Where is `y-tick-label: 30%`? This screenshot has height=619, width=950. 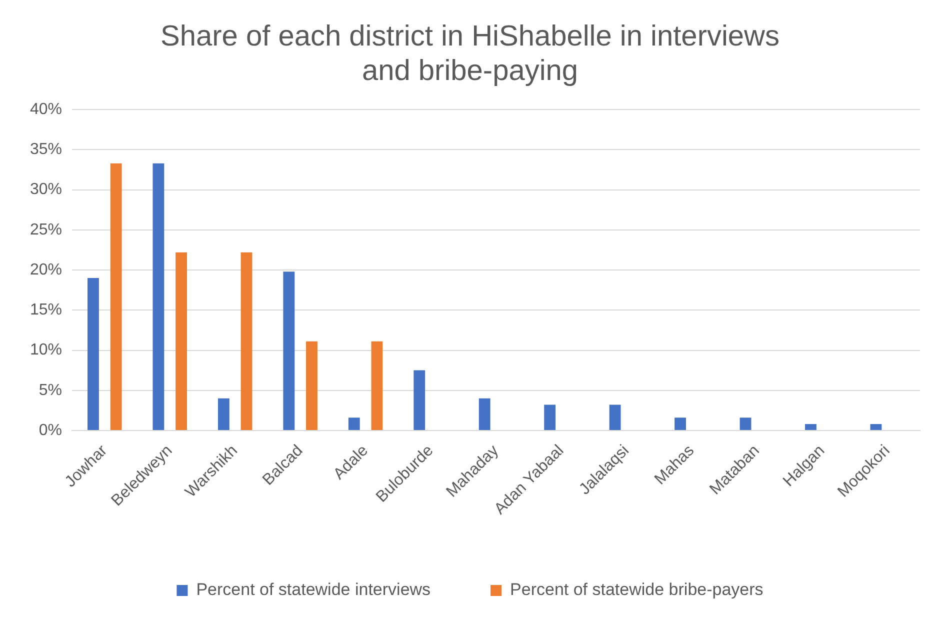 y-tick-label: 30% is located at coordinates (46, 189).